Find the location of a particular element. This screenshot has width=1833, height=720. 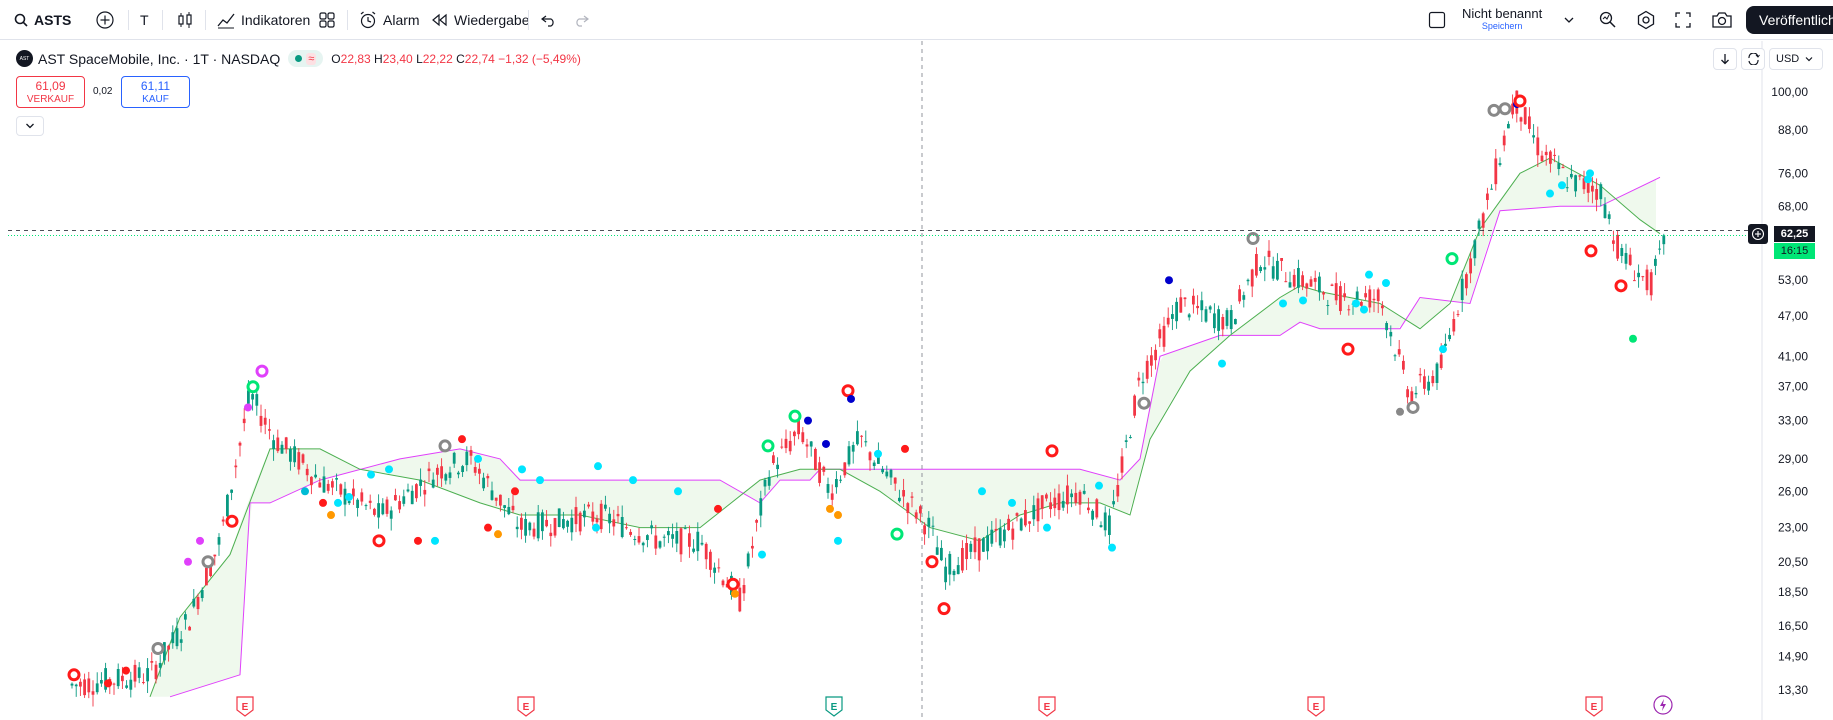

redo-icon is located at coordinates (582, 21).